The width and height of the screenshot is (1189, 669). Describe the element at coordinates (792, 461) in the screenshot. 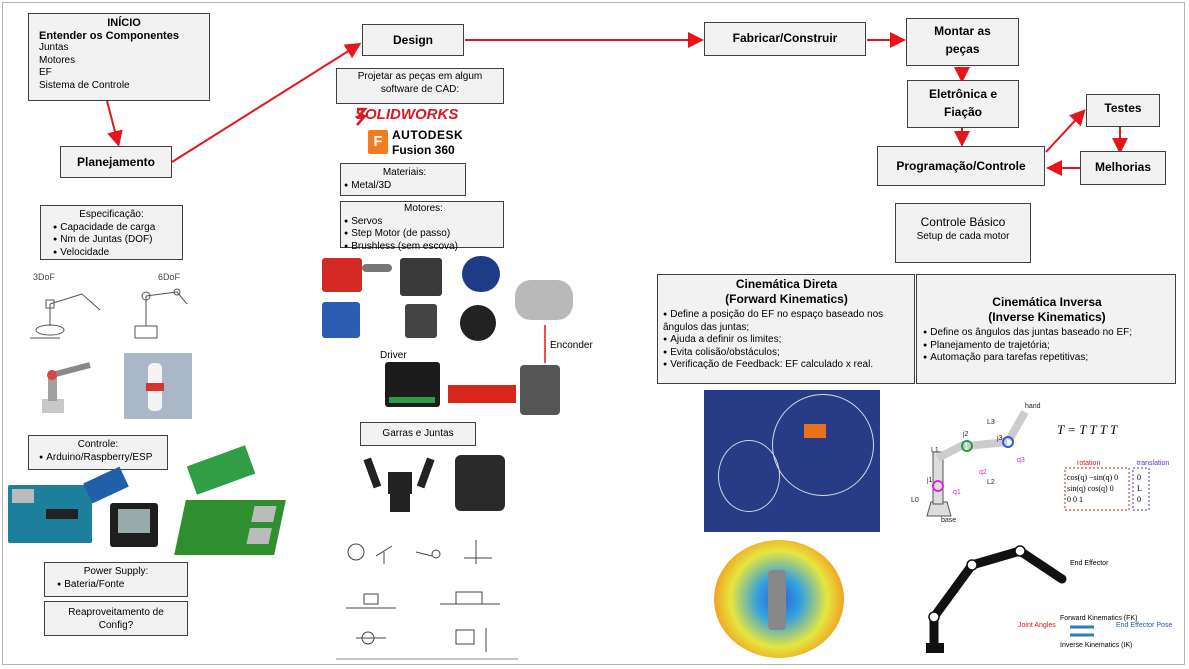

I see `fk-workspace-render-image` at that location.